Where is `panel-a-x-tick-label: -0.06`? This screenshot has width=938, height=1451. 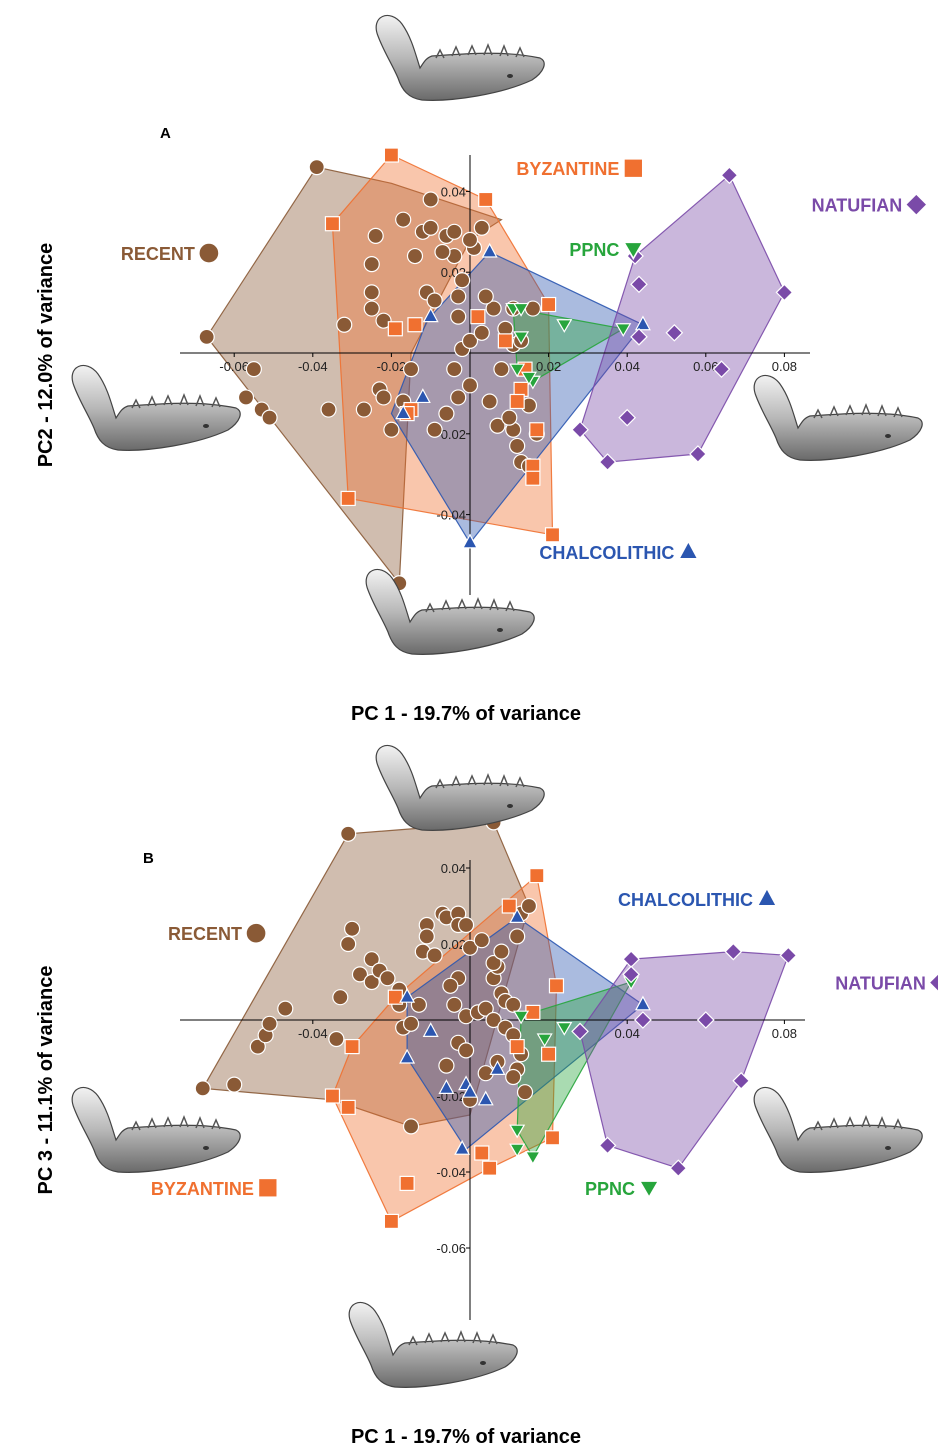 panel-a-x-tick-label: -0.06 is located at coordinates (234, 366).